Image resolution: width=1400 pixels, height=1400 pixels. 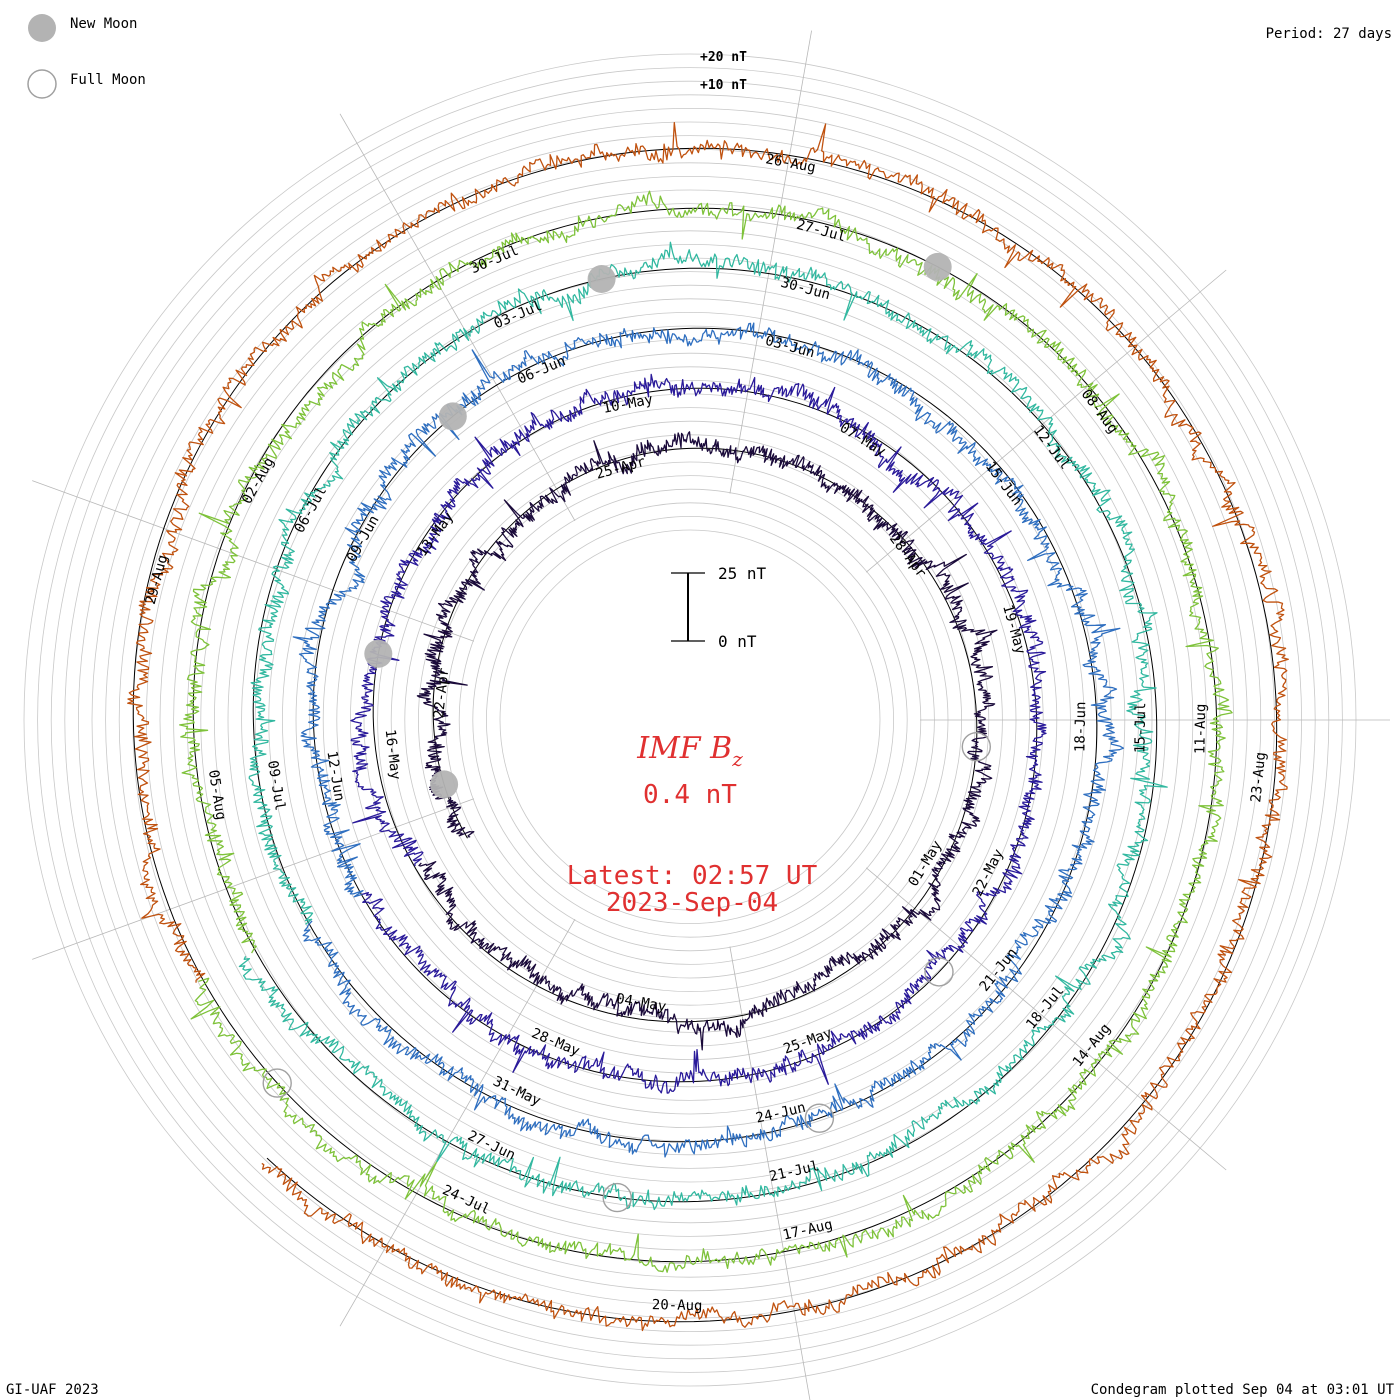 What do you see at coordinates (1243, 1390) in the screenshot?
I see `footer-plot-time: Condegram plotted Sep 04 at 03:01 UT` at bounding box center [1243, 1390].